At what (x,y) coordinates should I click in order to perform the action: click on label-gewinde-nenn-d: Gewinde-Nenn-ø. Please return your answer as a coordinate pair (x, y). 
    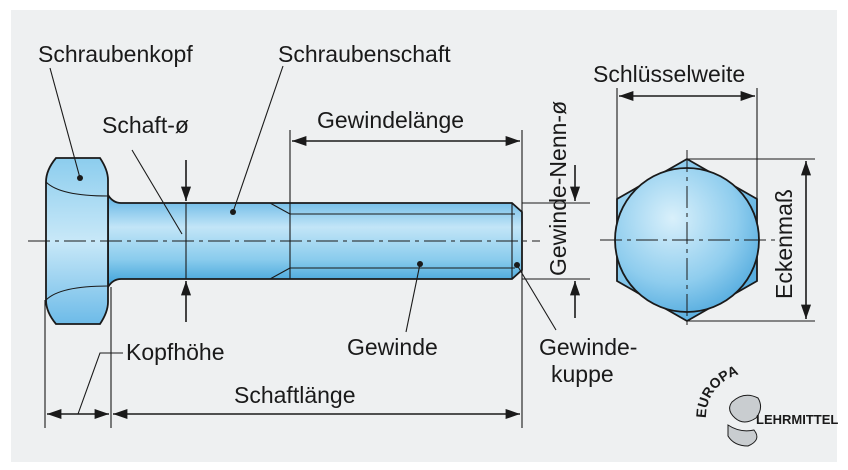
    Looking at the image, I should click on (558, 188).